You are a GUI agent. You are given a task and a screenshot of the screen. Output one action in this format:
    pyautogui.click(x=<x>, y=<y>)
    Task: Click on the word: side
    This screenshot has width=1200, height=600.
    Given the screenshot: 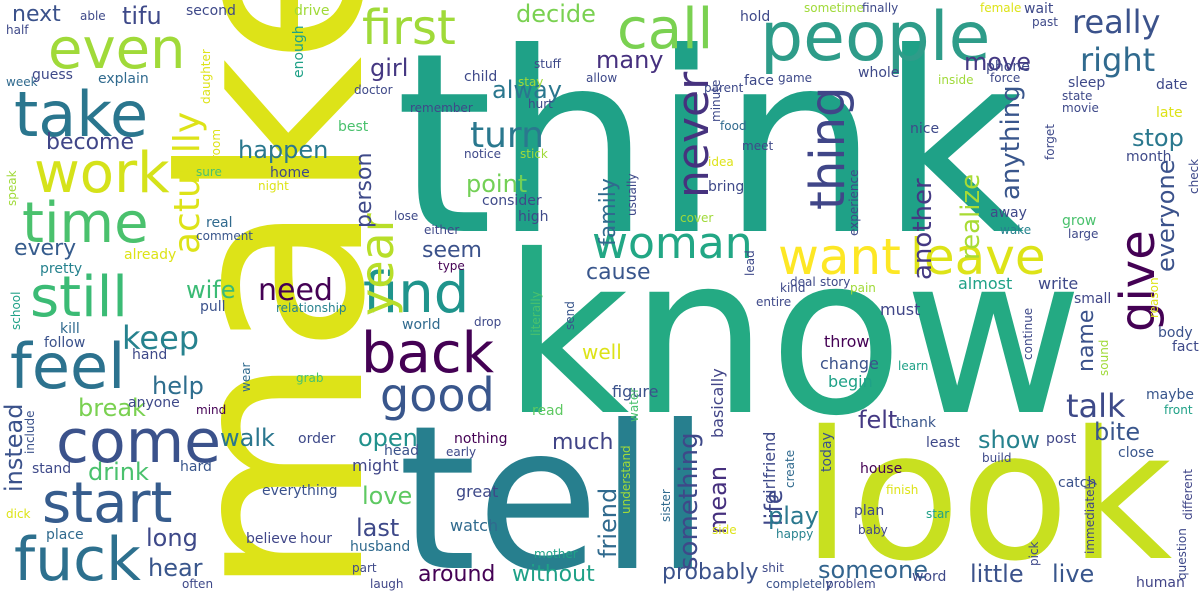 What is the action you would take?
    pyautogui.click(x=724, y=530)
    